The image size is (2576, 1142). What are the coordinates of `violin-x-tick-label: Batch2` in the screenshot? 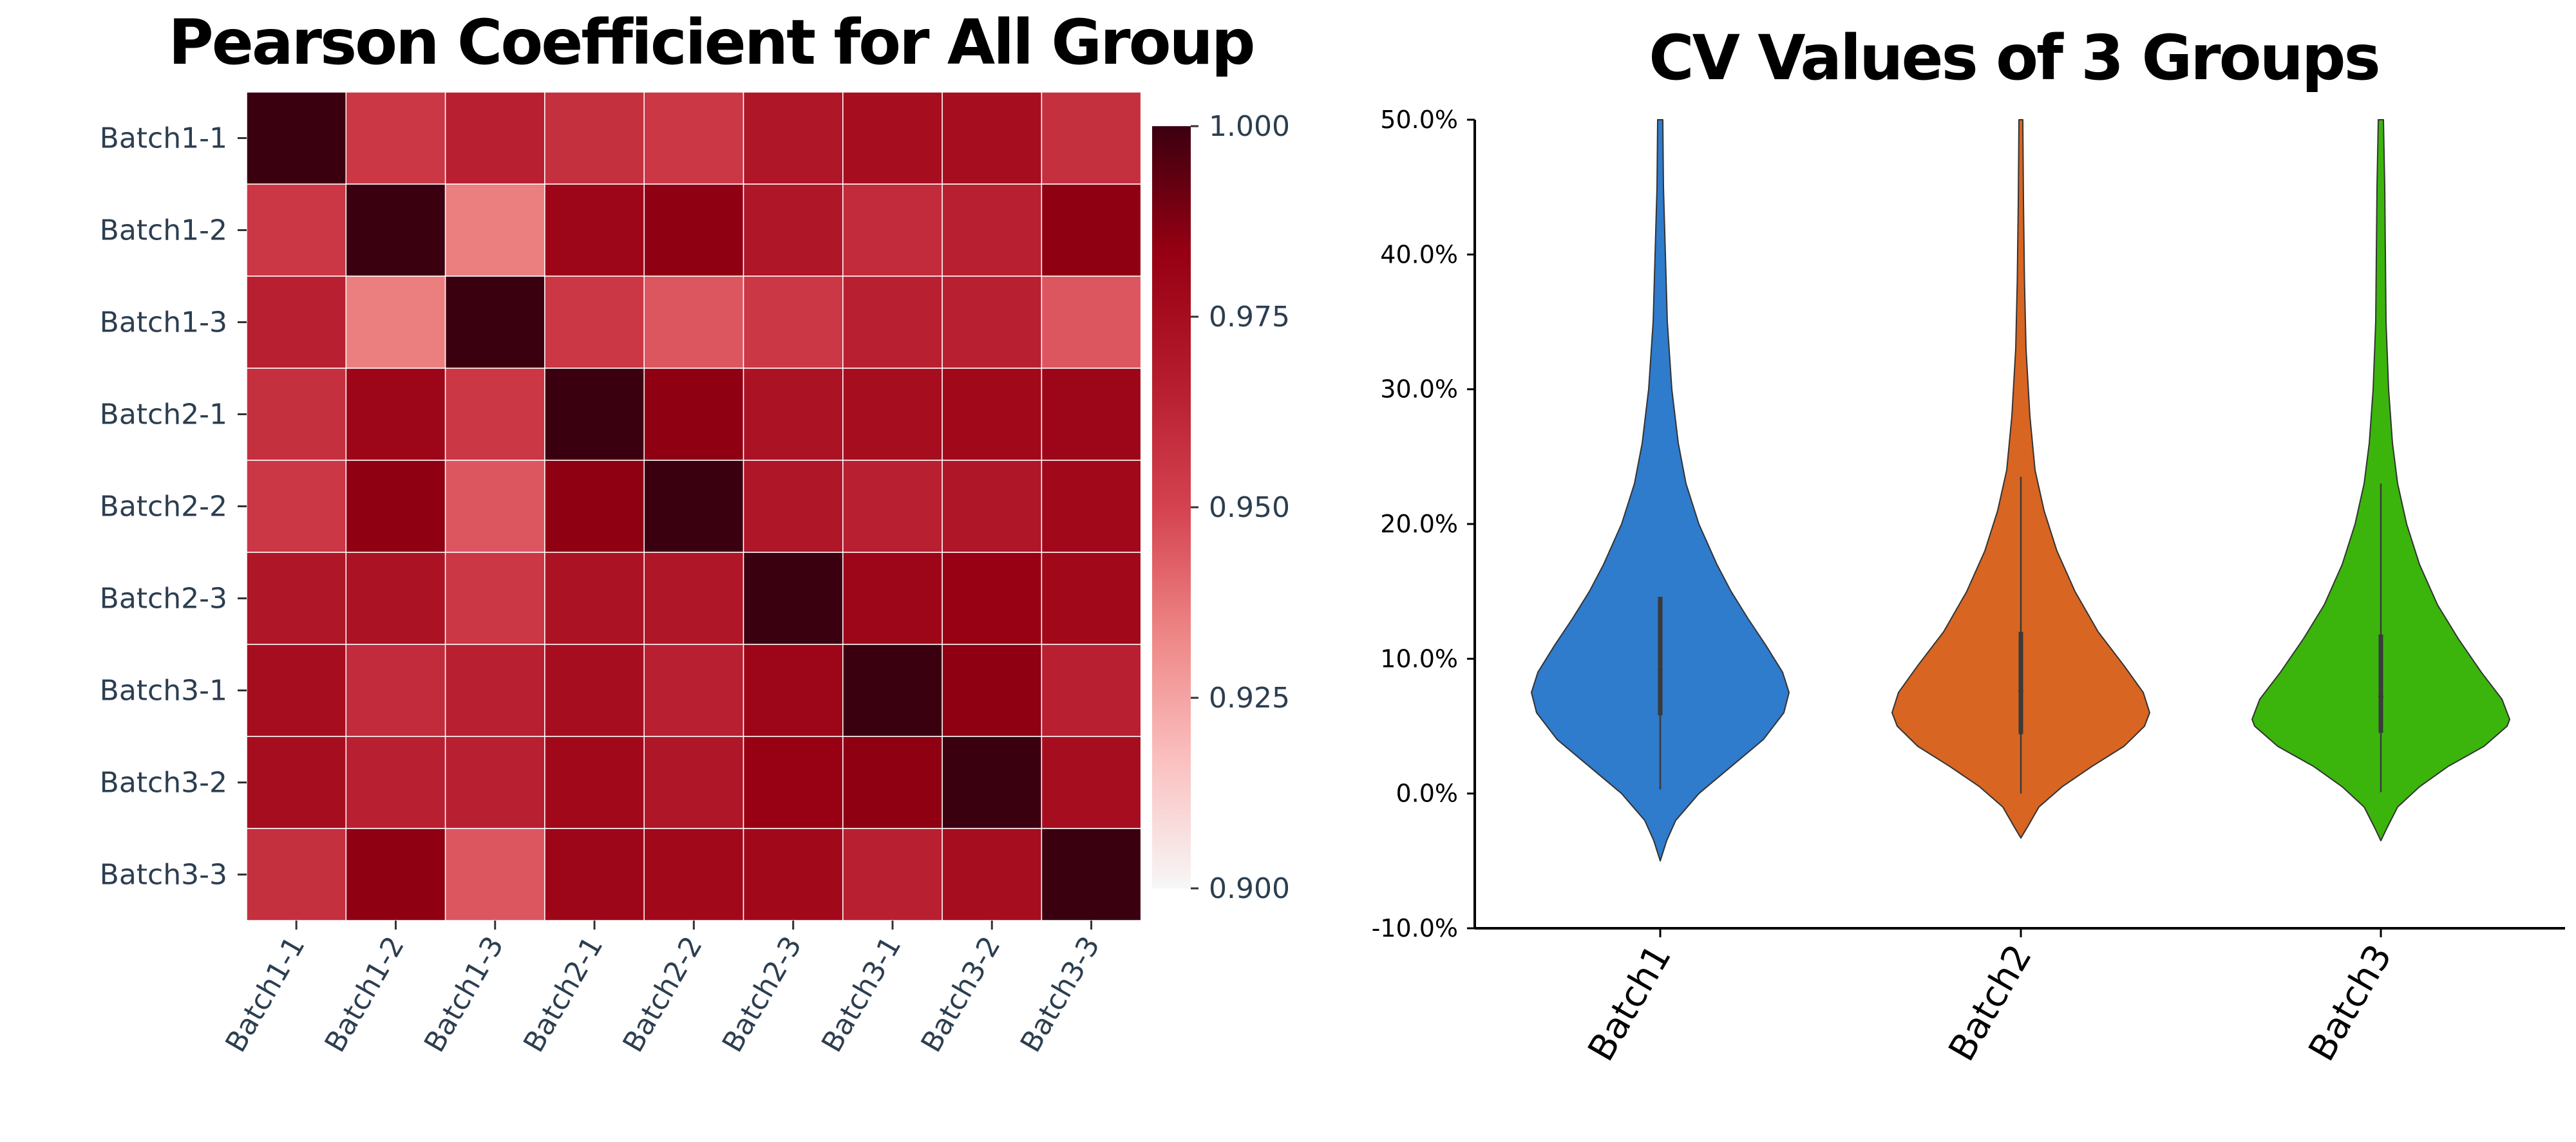 It's located at (1991, 1003).